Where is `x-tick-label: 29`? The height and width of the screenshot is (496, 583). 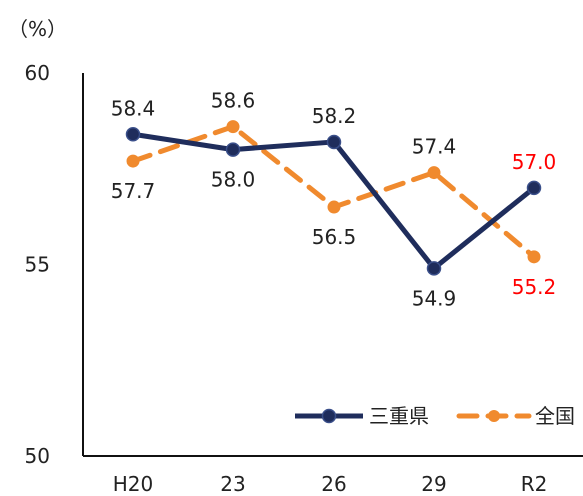
x-tick-label: 29 is located at coordinates (433, 484).